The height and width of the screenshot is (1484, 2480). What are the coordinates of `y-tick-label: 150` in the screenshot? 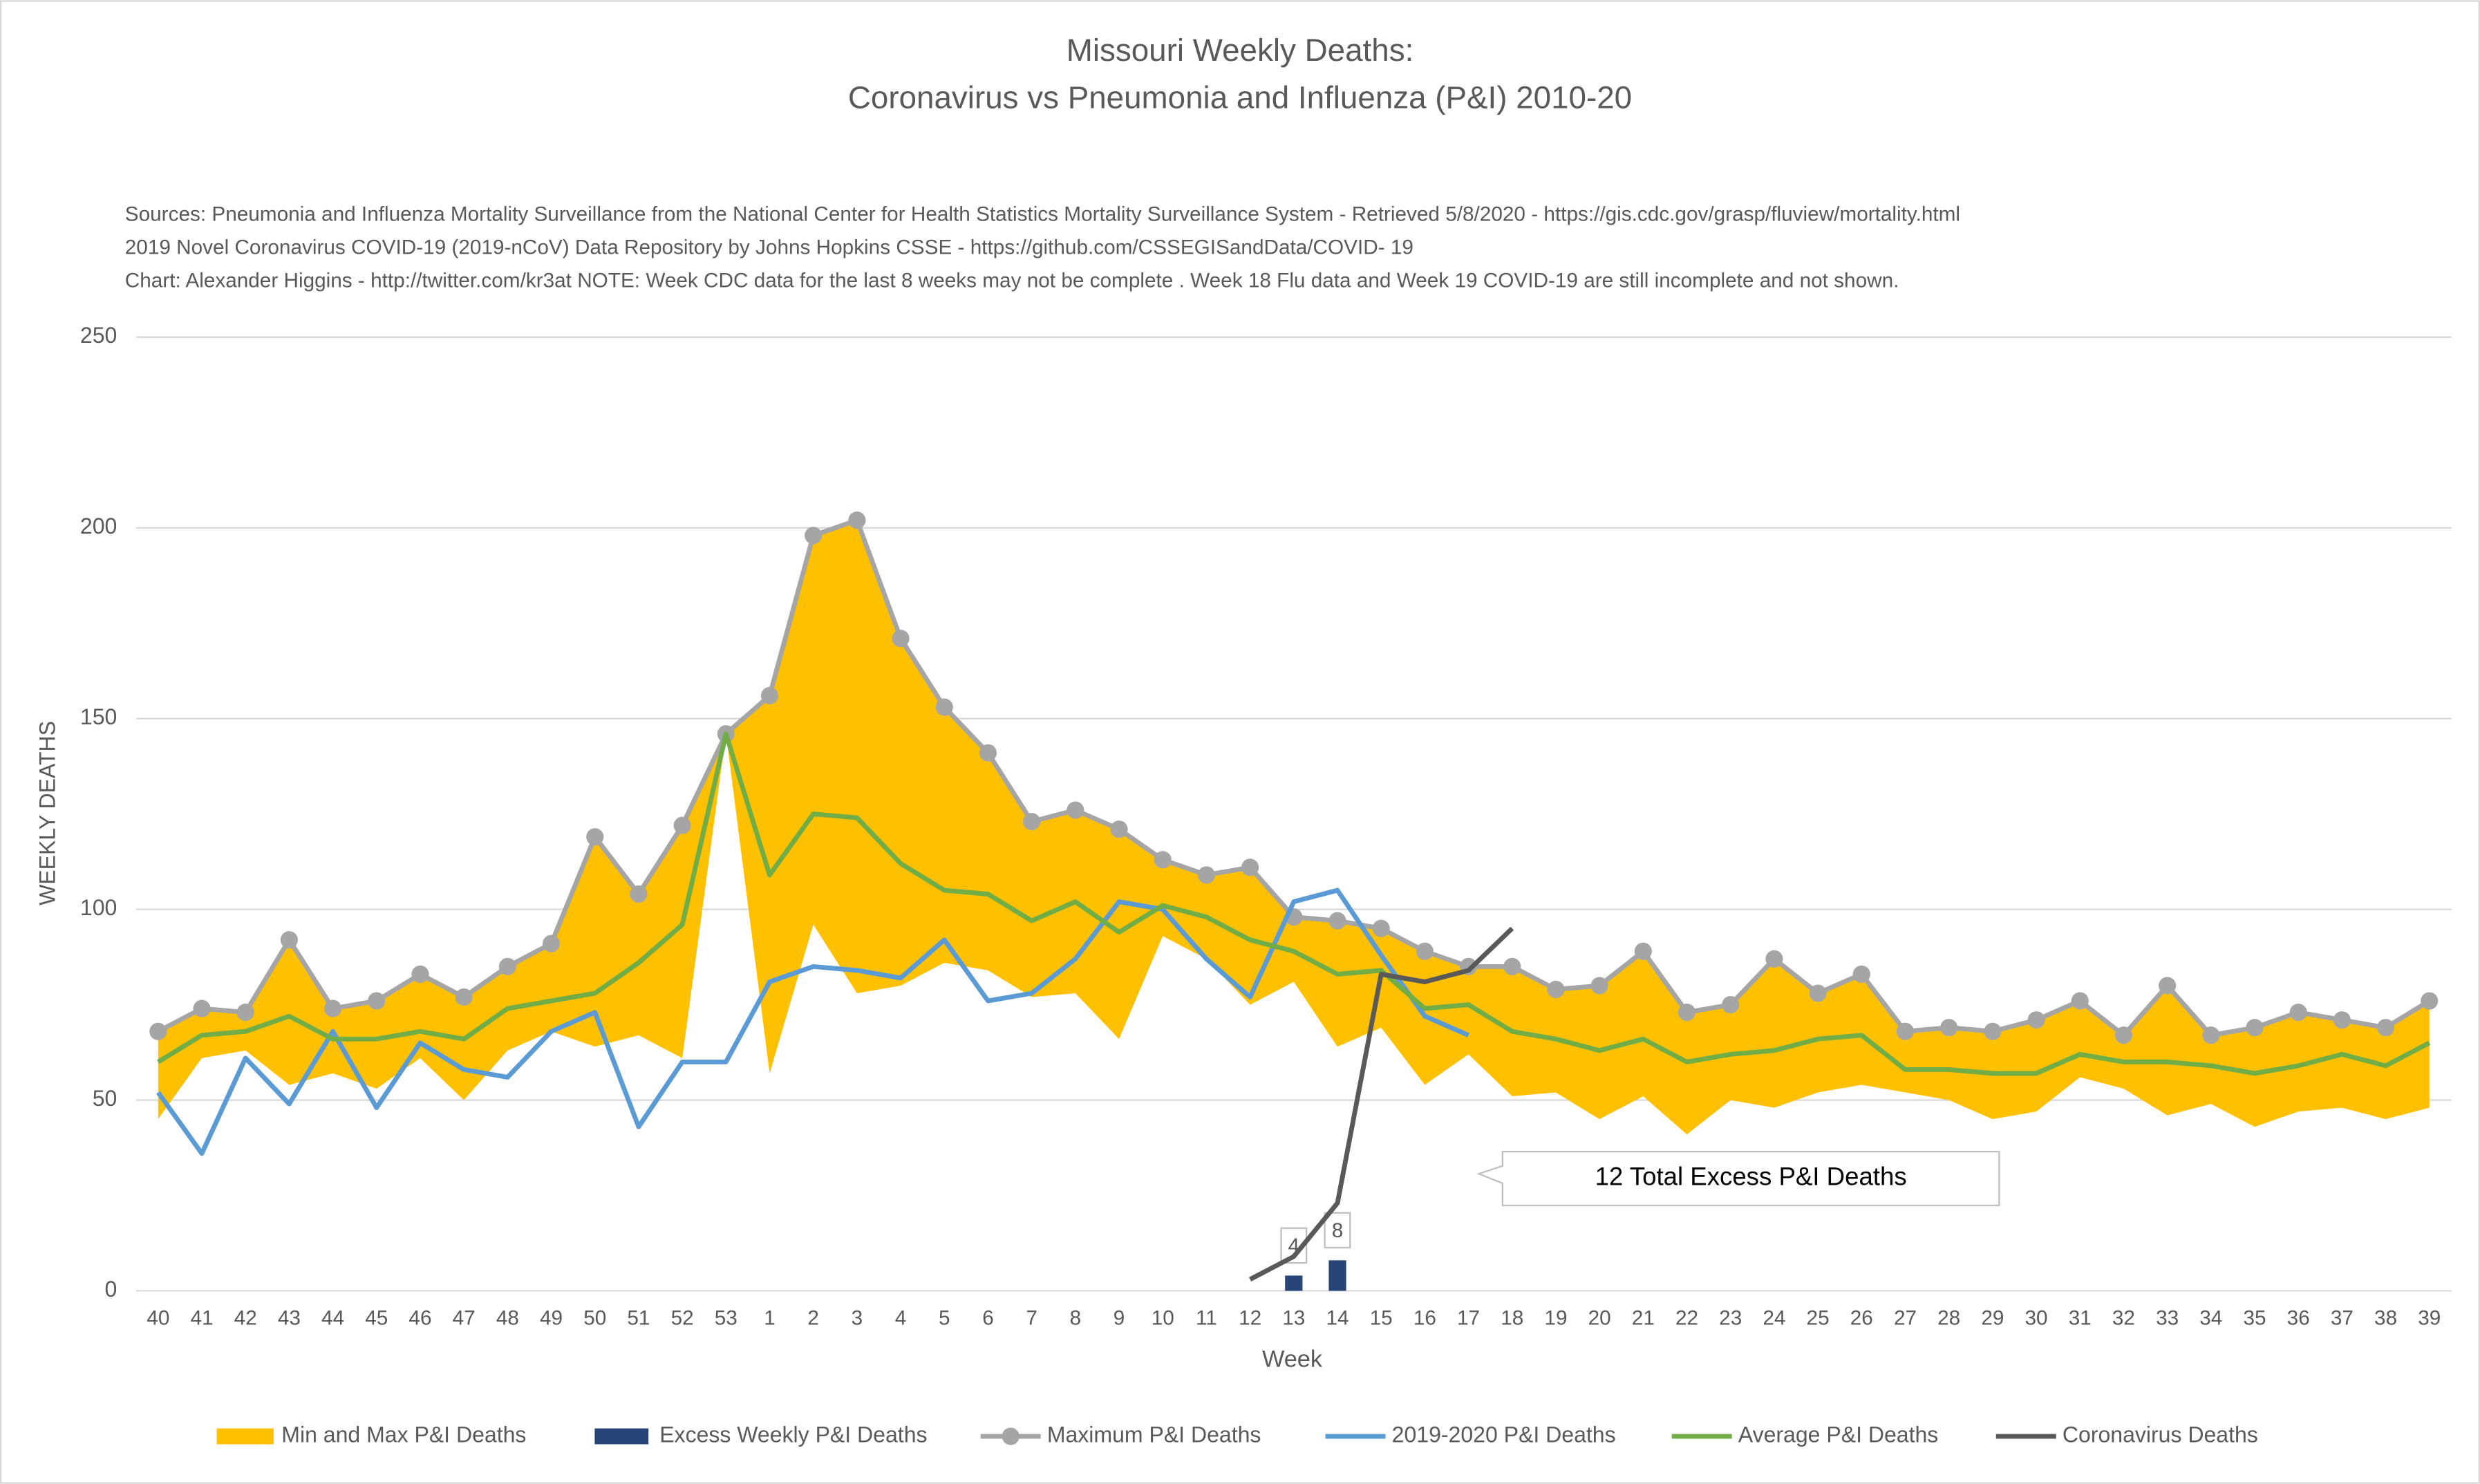 It's located at (98, 717).